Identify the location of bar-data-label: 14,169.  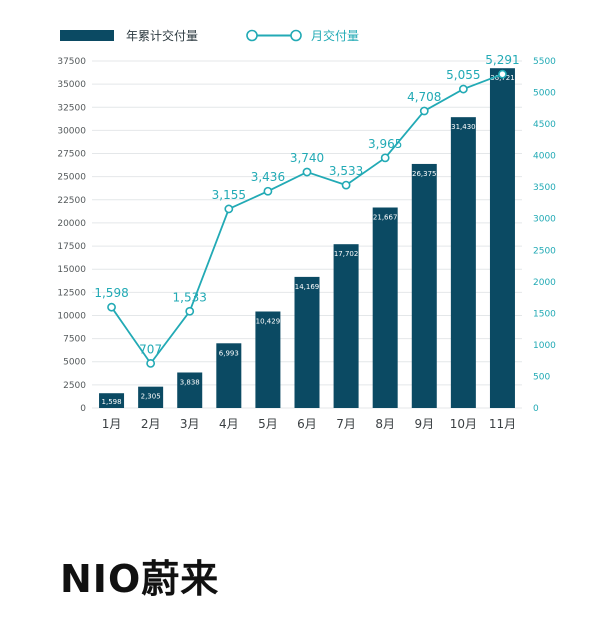
(307, 287).